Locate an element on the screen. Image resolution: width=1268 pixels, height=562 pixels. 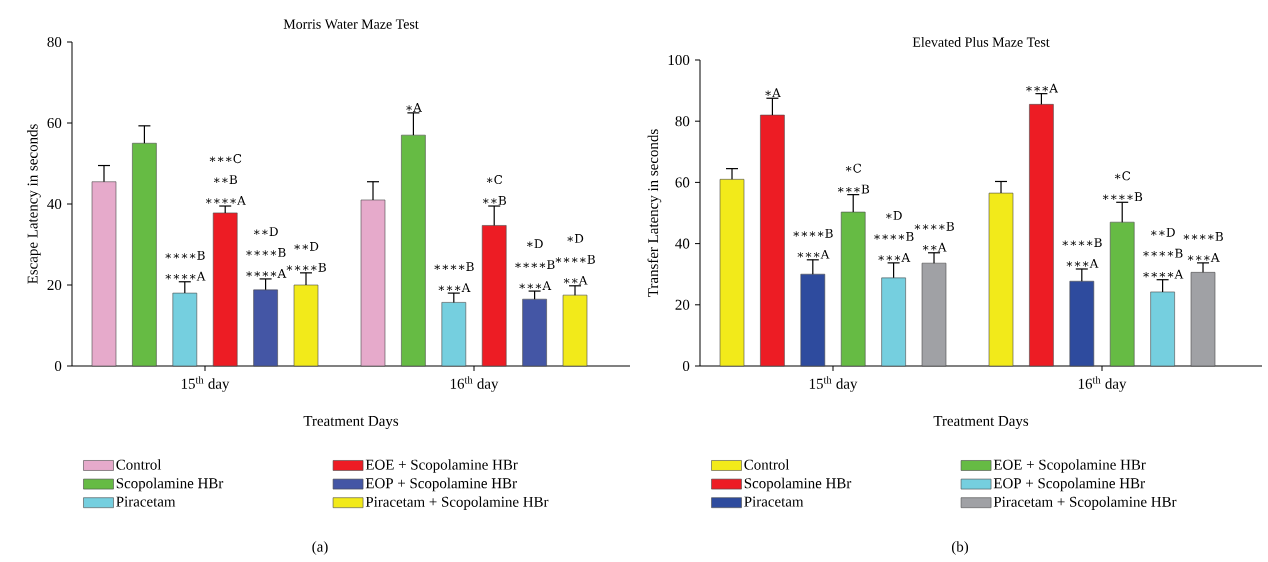
data-label: ∗∗∗A is located at coordinates (1042, 88).